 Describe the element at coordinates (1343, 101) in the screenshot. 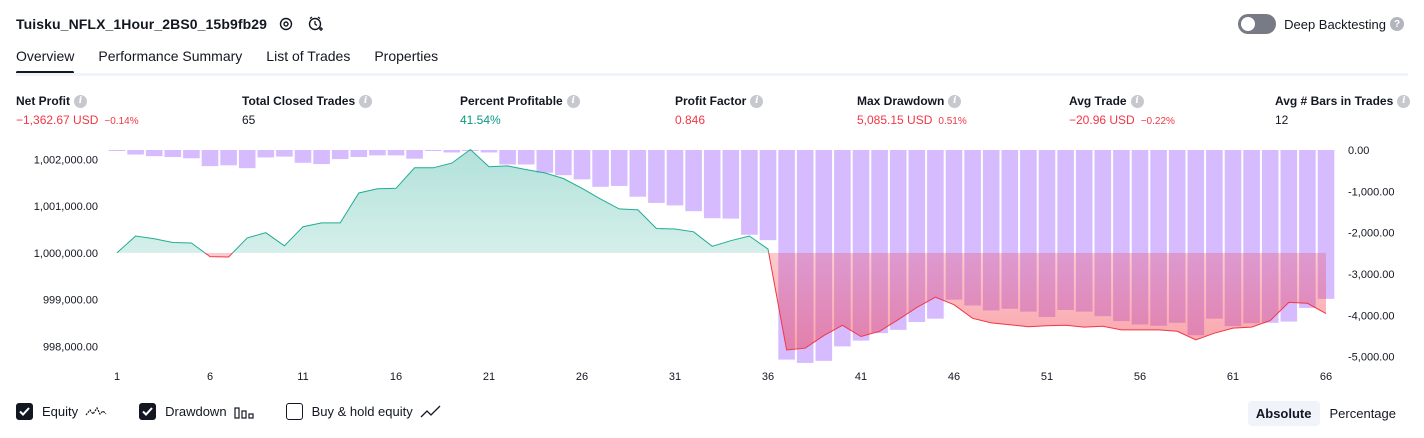

I see `metric-label: Avg # Bars in Trades i` at that location.